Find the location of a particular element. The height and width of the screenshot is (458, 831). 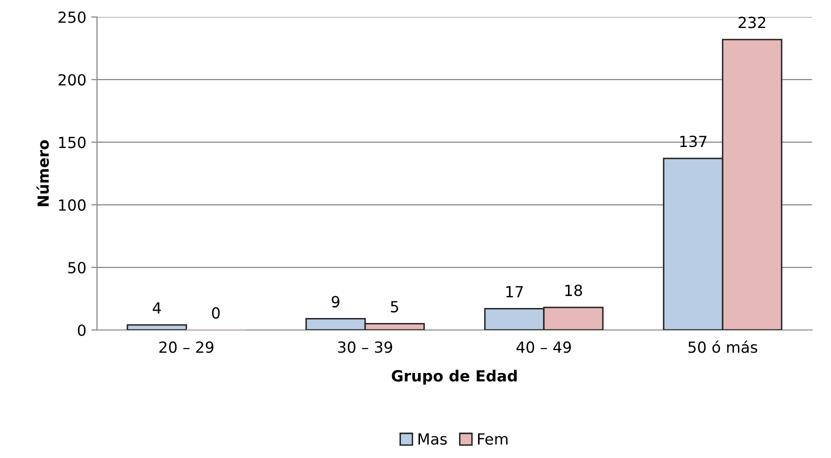

data-label: 137 is located at coordinates (693, 142).